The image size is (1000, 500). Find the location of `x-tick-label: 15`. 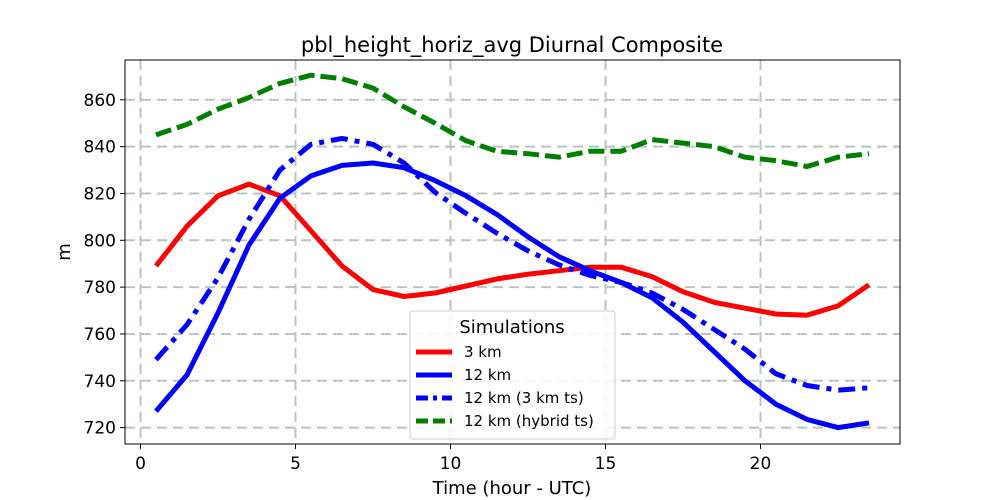

x-tick-label: 15 is located at coordinates (606, 464).